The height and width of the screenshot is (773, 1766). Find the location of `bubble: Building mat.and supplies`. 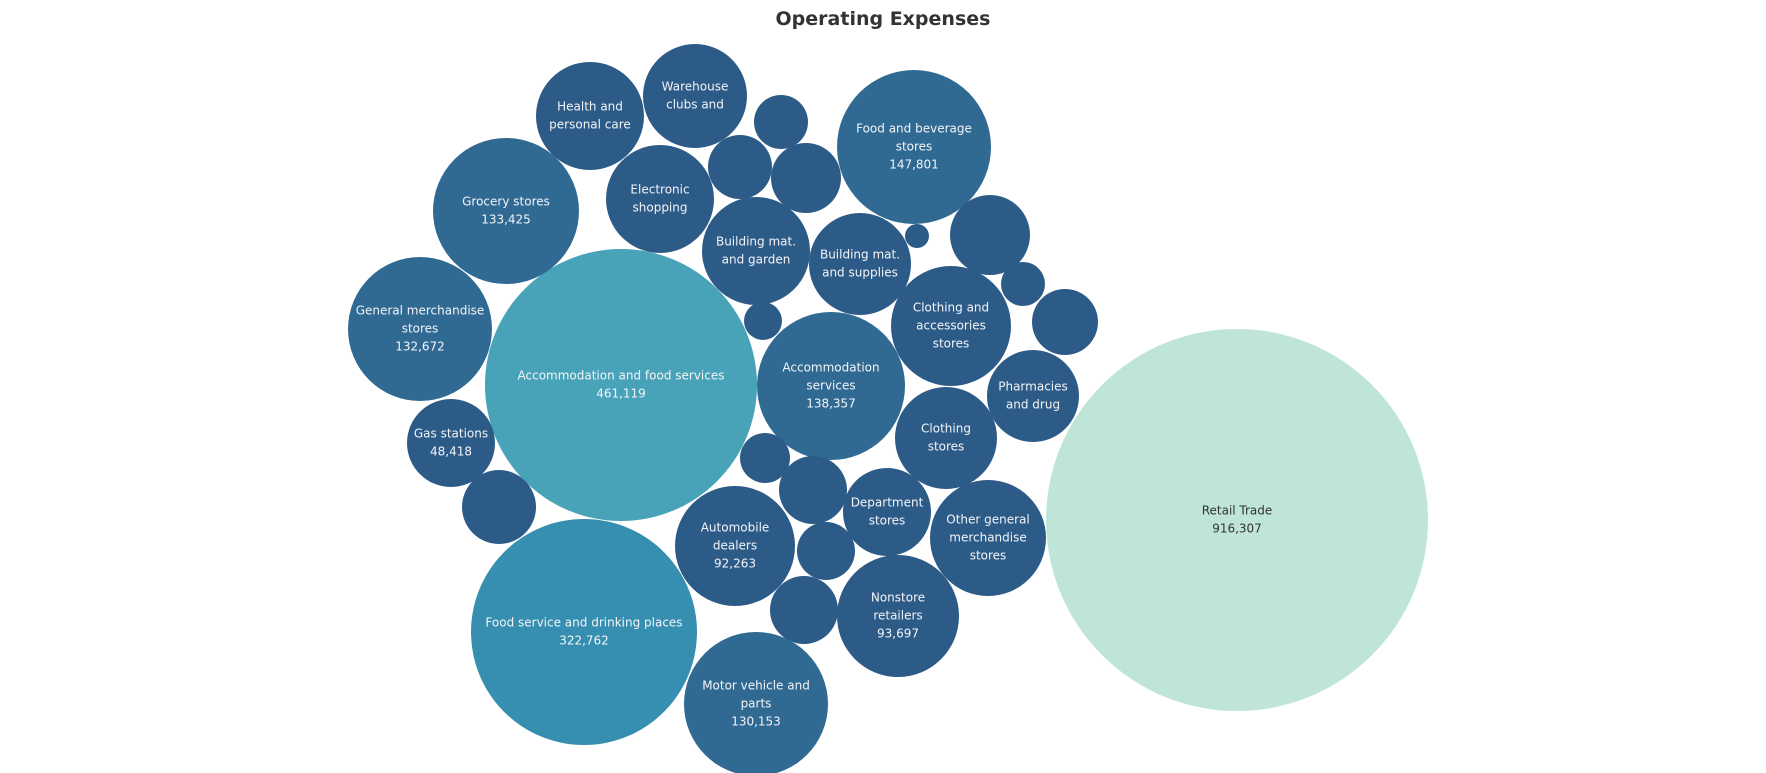

bubble: Building mat.and supplies is located at coordinates (860, 264).